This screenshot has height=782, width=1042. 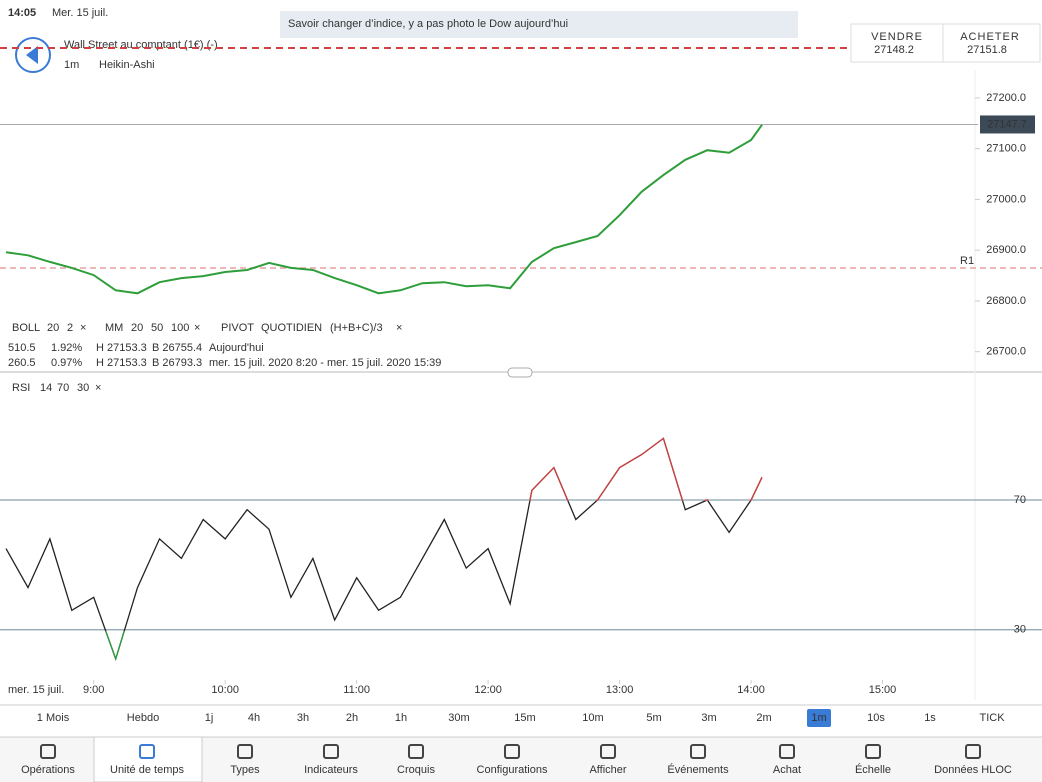 What do you see at coordinates (331, 770) in the screenshot?
I see `tool-button: Indicateurs` at bounding box center [331, 770].